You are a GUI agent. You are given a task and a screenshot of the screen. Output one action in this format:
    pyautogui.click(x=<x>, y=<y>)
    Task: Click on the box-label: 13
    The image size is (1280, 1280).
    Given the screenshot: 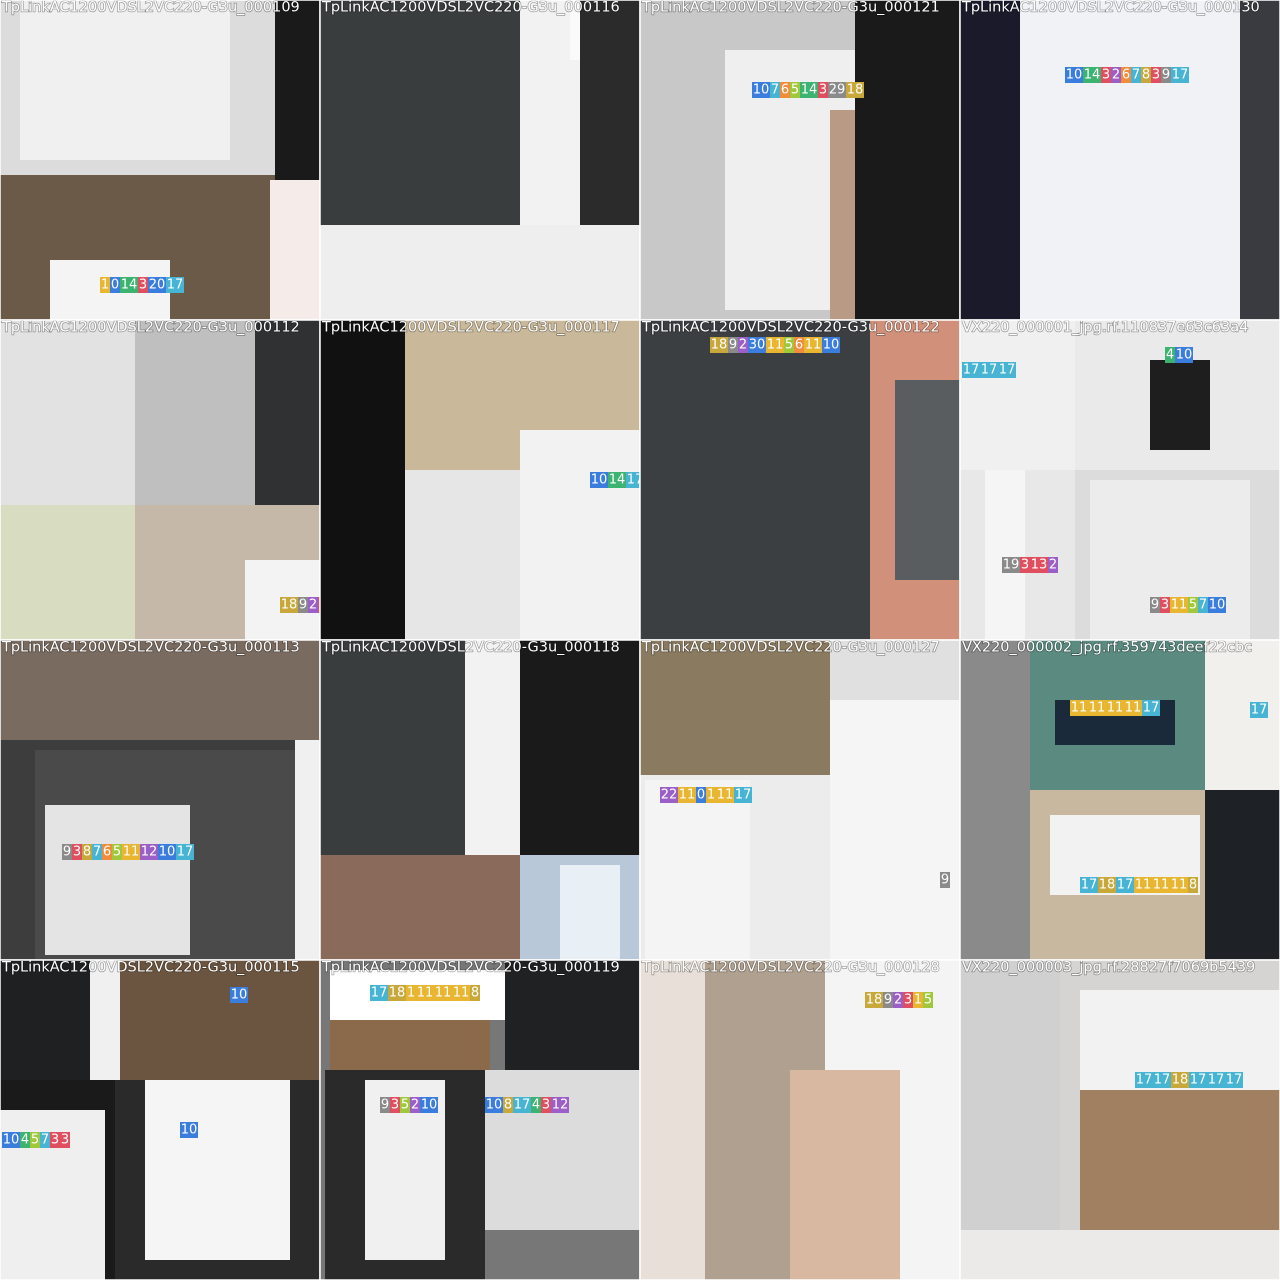 What is the action you would take?
    pyautogui.click(x=1039, y=565)
    